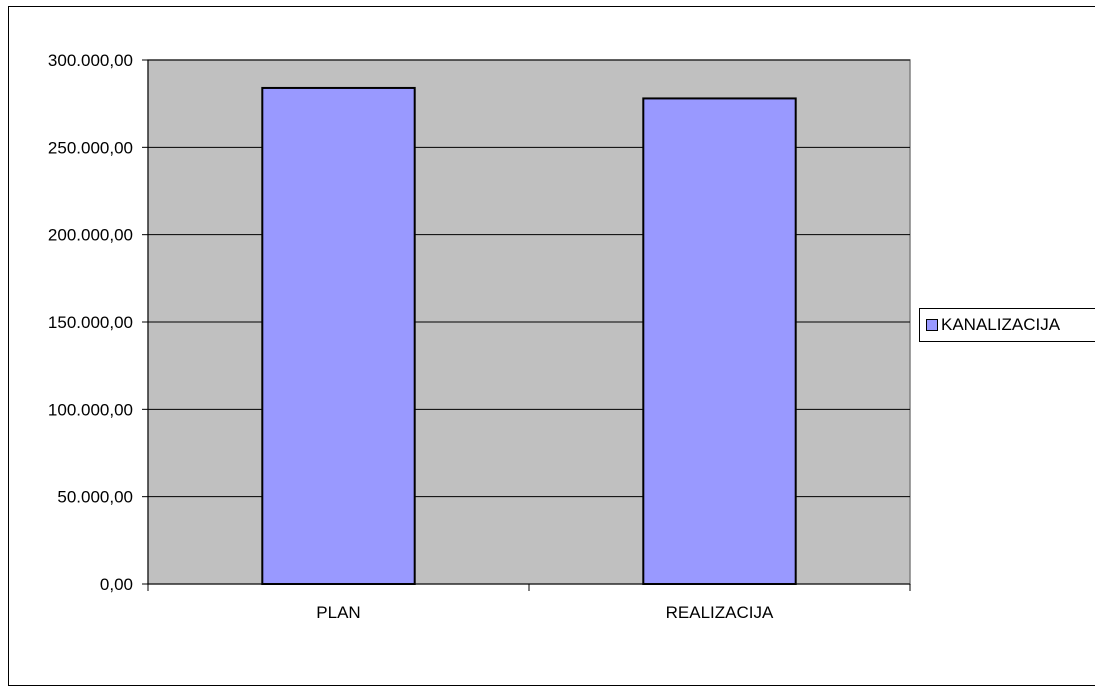  Describe the element at coordinates (116, 584) in the screenshot. I see `y-tick-label: 0,00` at that location.